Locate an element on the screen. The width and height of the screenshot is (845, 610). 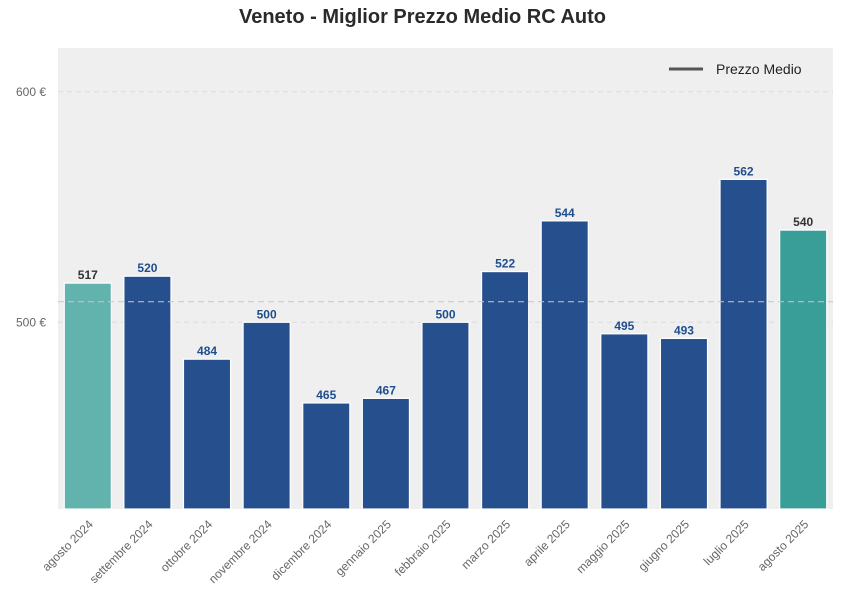
x-tick-label: gennaio 2025 is located at coordinates (364, 548).